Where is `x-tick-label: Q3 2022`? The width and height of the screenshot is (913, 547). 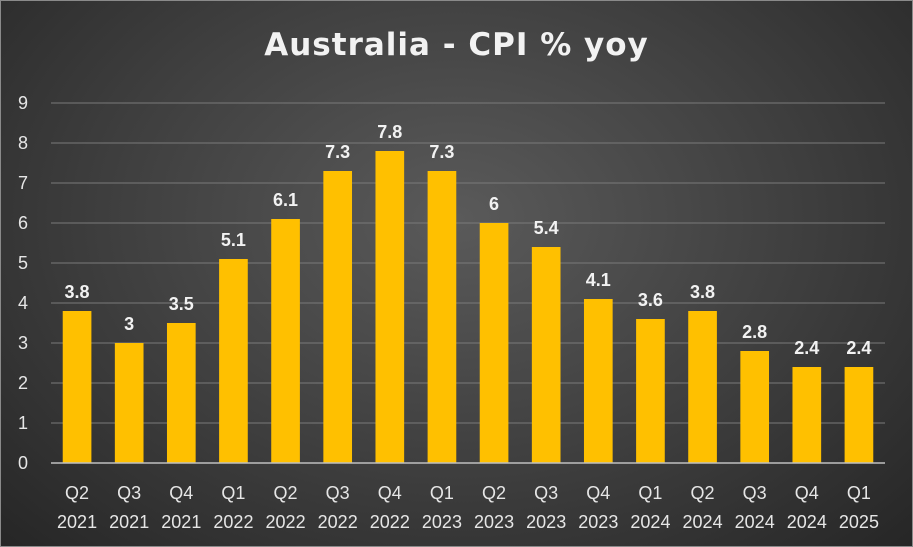
x-tick-label: Q3 2022 is located at coordinates (338, 507).